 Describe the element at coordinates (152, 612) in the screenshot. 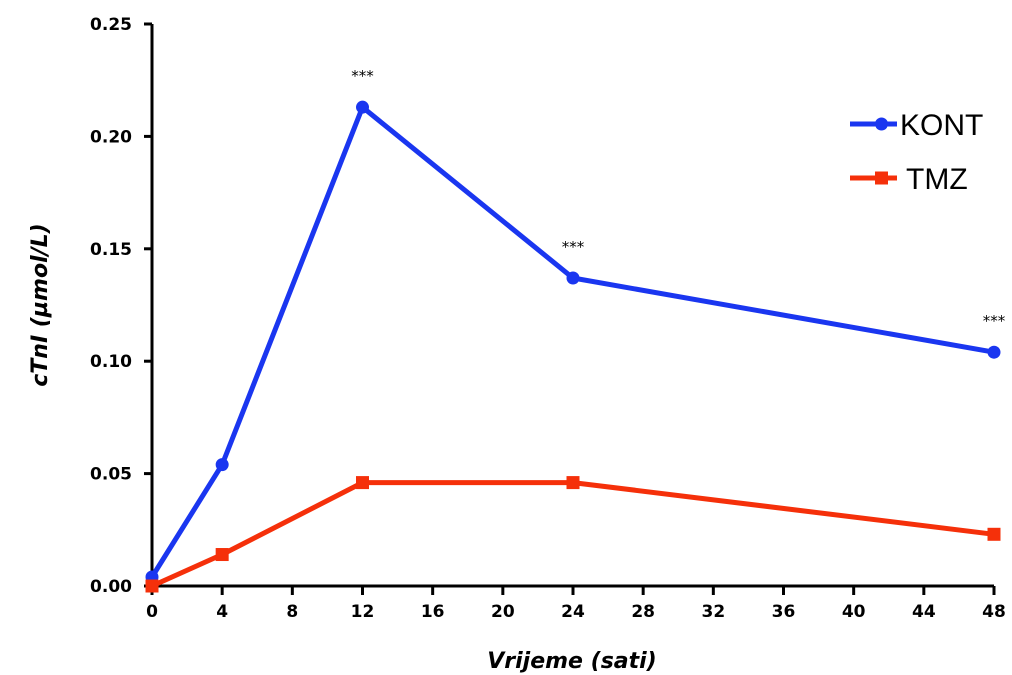

I see `x-tick-label: 0` at that location.